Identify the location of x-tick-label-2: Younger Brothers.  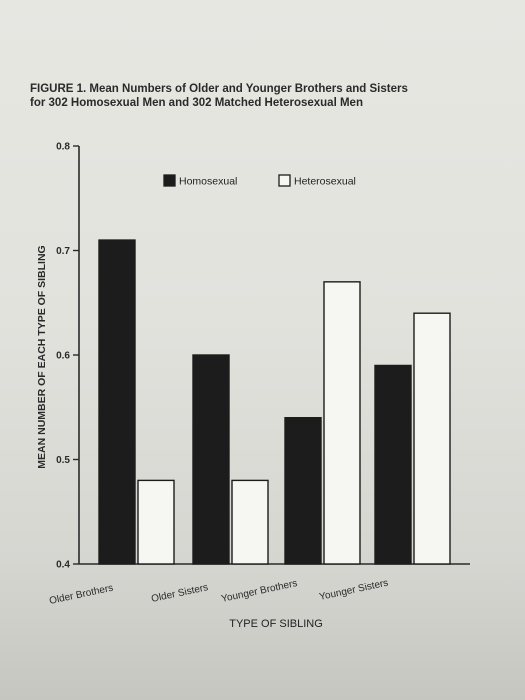
(259, 591).